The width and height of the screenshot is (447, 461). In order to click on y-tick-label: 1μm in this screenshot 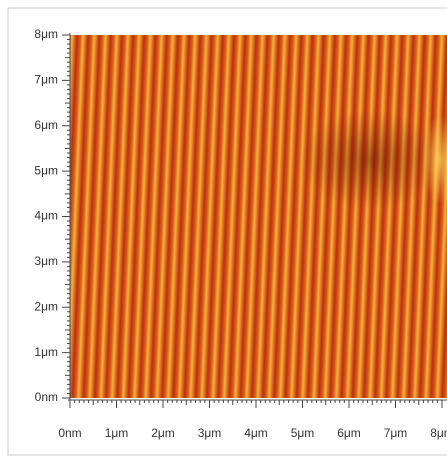, I will do `click(46, 352)`.